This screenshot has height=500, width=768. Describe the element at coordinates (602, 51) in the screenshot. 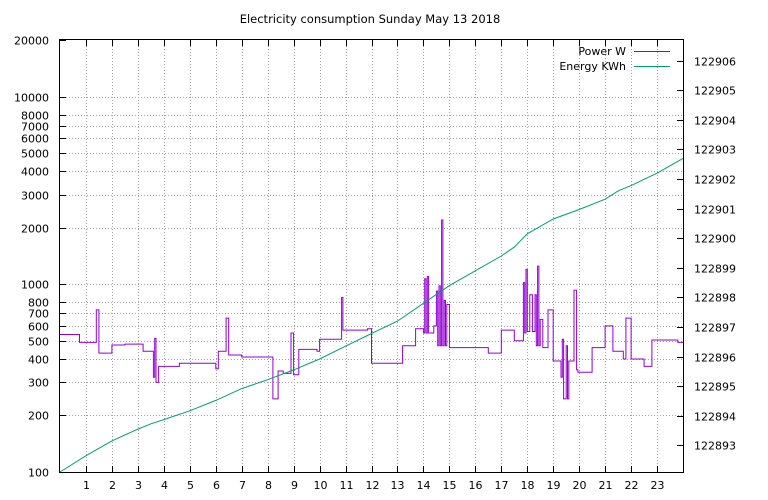

I see `legend-label-power-w: Power W` at that location.